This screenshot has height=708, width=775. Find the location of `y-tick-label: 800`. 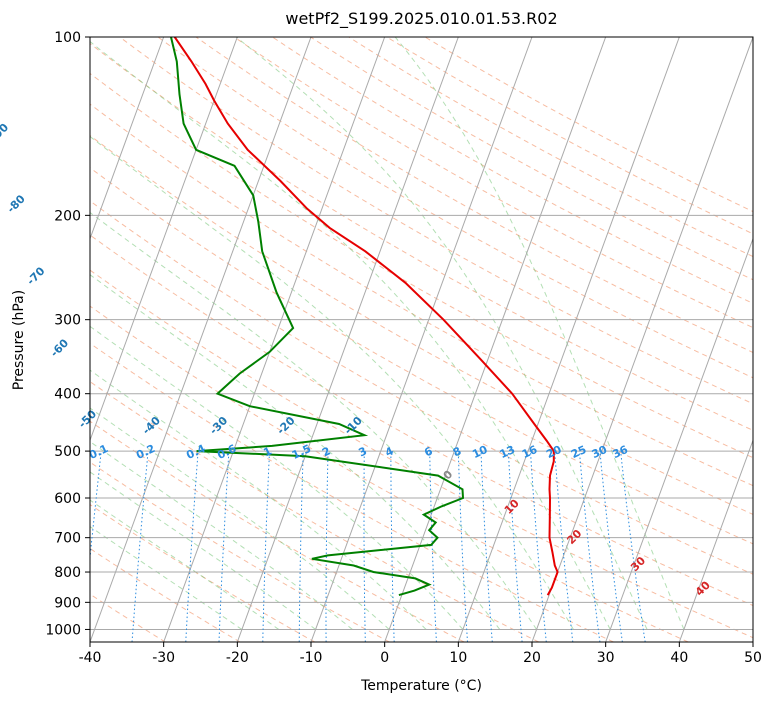

y-tick-label: 800 is located at coordinates (67, 573).